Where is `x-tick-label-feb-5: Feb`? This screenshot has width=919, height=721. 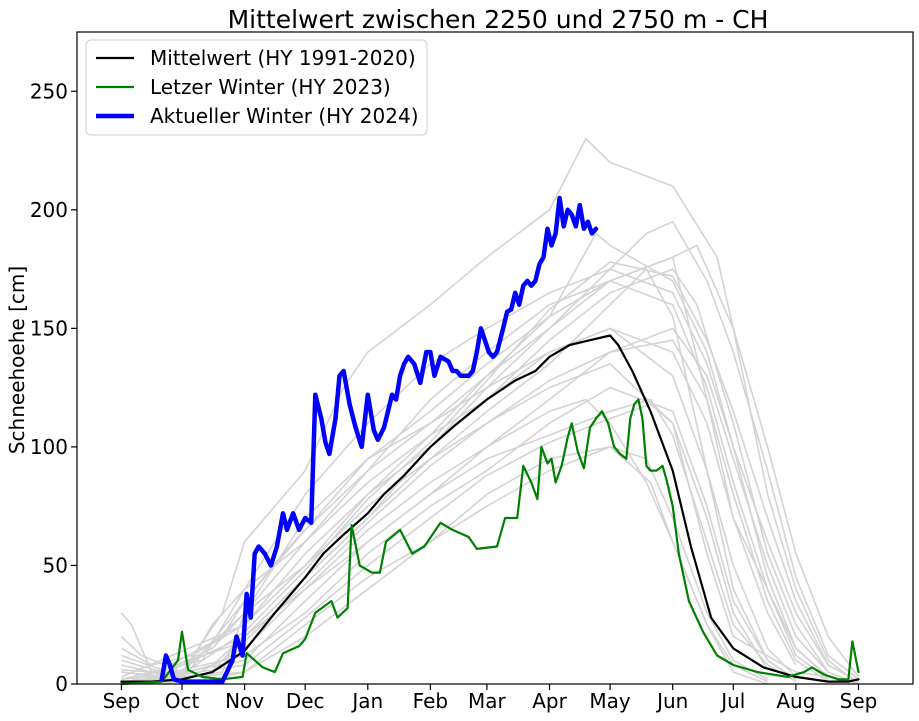
x-tick-label-feb-5: Feb is located at coordinates (430, 701).